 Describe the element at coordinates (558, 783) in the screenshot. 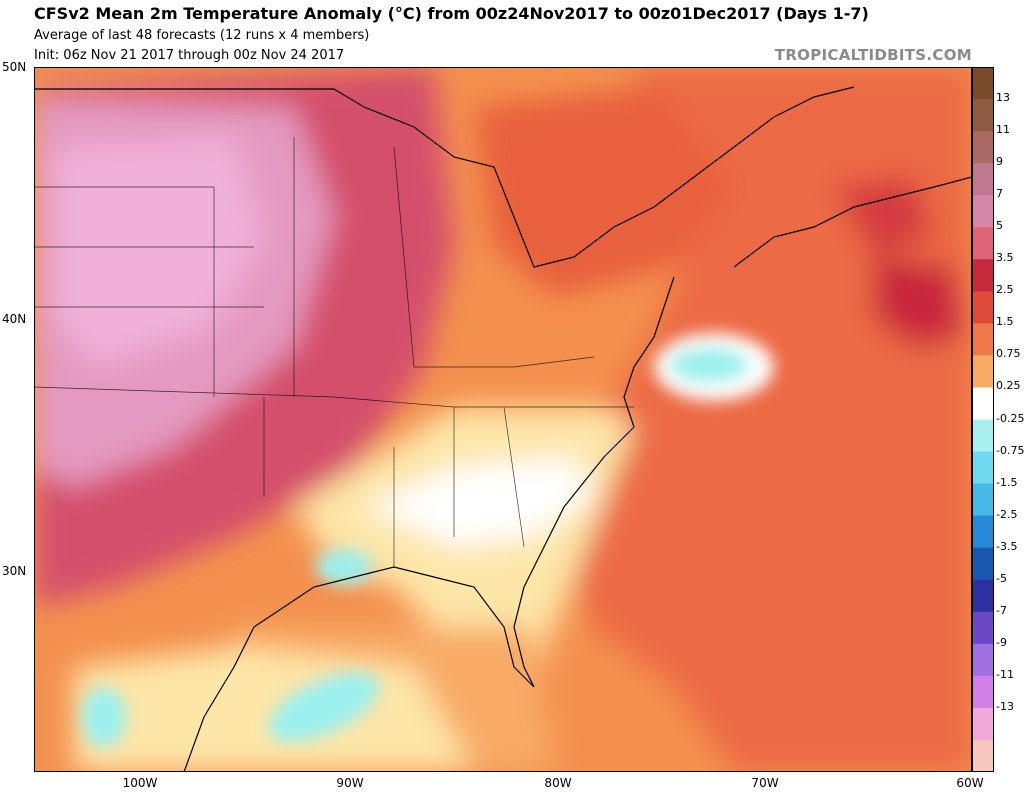

I see `lon-label-80w: 80W` at that location.